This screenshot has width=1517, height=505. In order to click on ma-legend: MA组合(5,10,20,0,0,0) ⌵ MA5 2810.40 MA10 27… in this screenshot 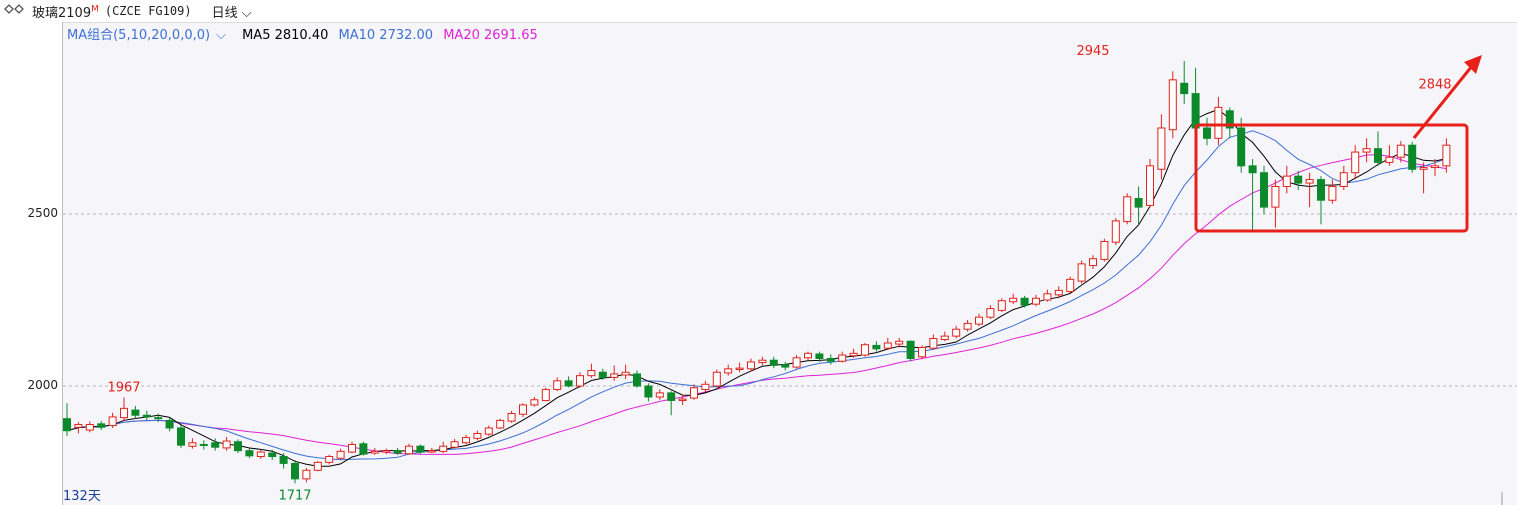, I will do `click(305, 33)`.